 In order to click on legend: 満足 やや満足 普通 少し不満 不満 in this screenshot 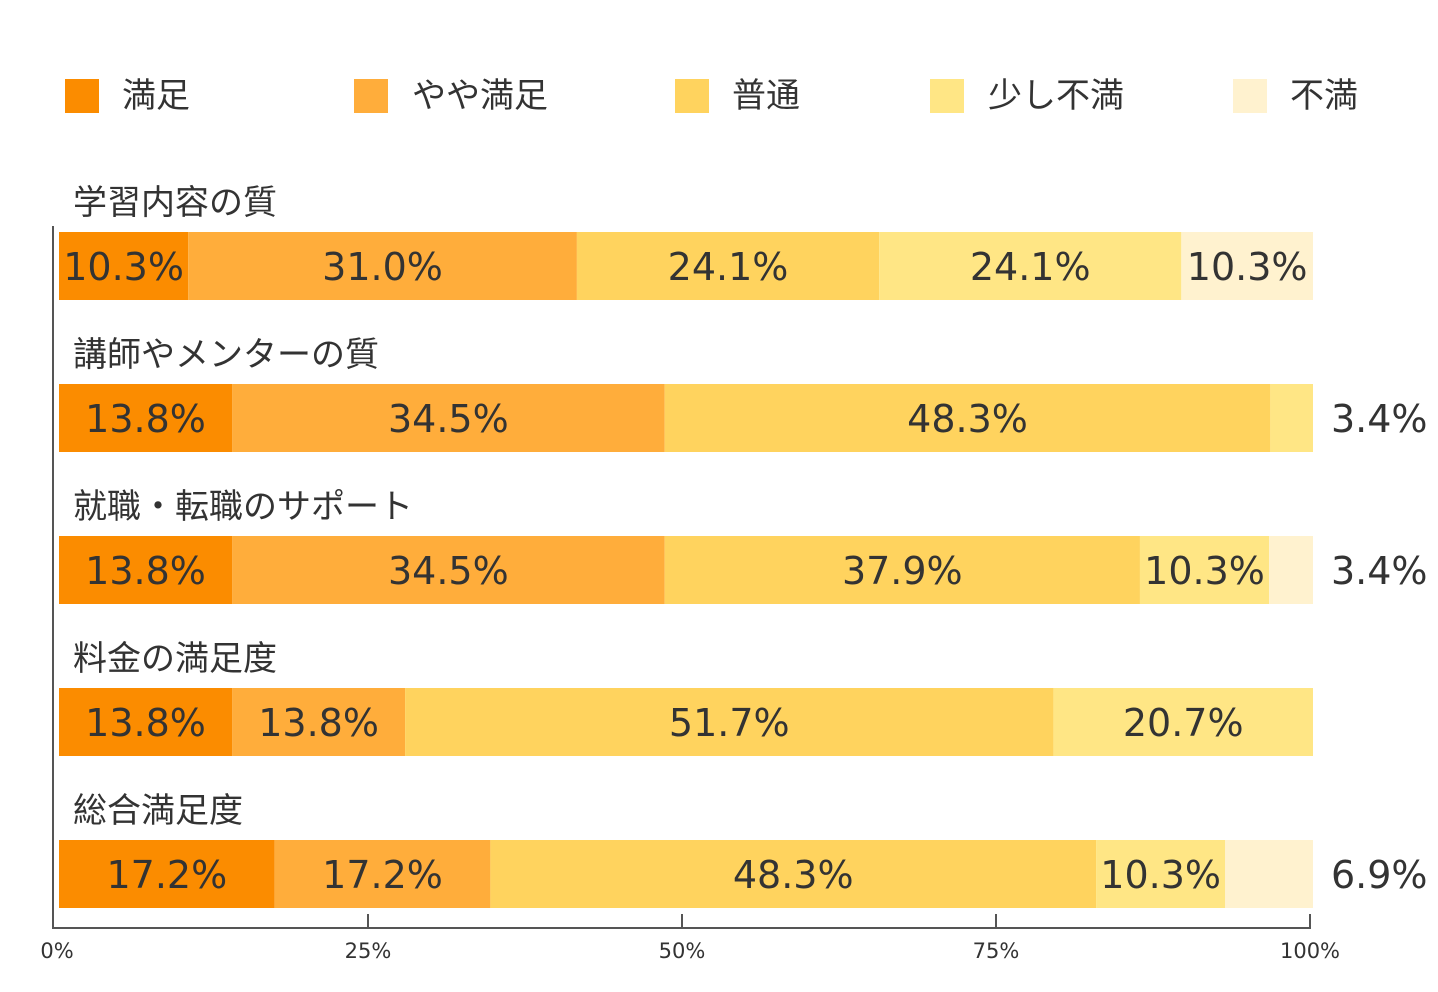, I will do `click(711, 96)`.